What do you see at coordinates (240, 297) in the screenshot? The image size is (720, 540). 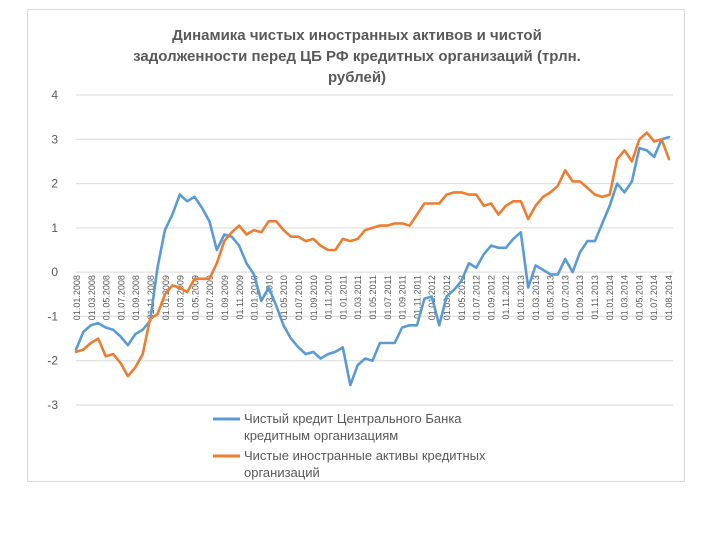 I see `x-tick-label: 01.11.2009` at bounding box center [240, 297].